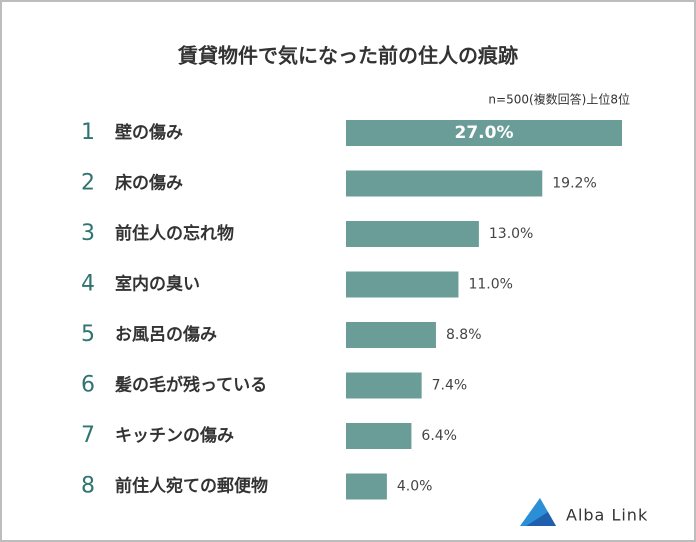  Describe the element at coordinates (439, 436) in the screenshot. I see `value-label: 6.4%` at that location.